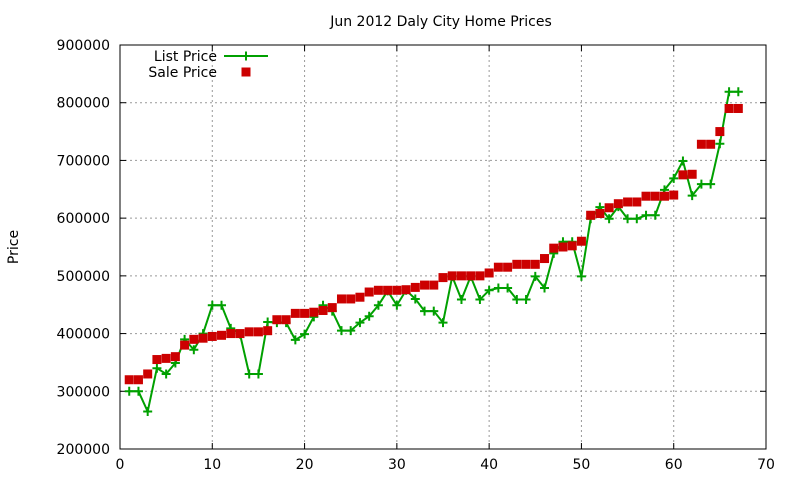  I want to click on x-tick-label: 10, so click(212, 465).